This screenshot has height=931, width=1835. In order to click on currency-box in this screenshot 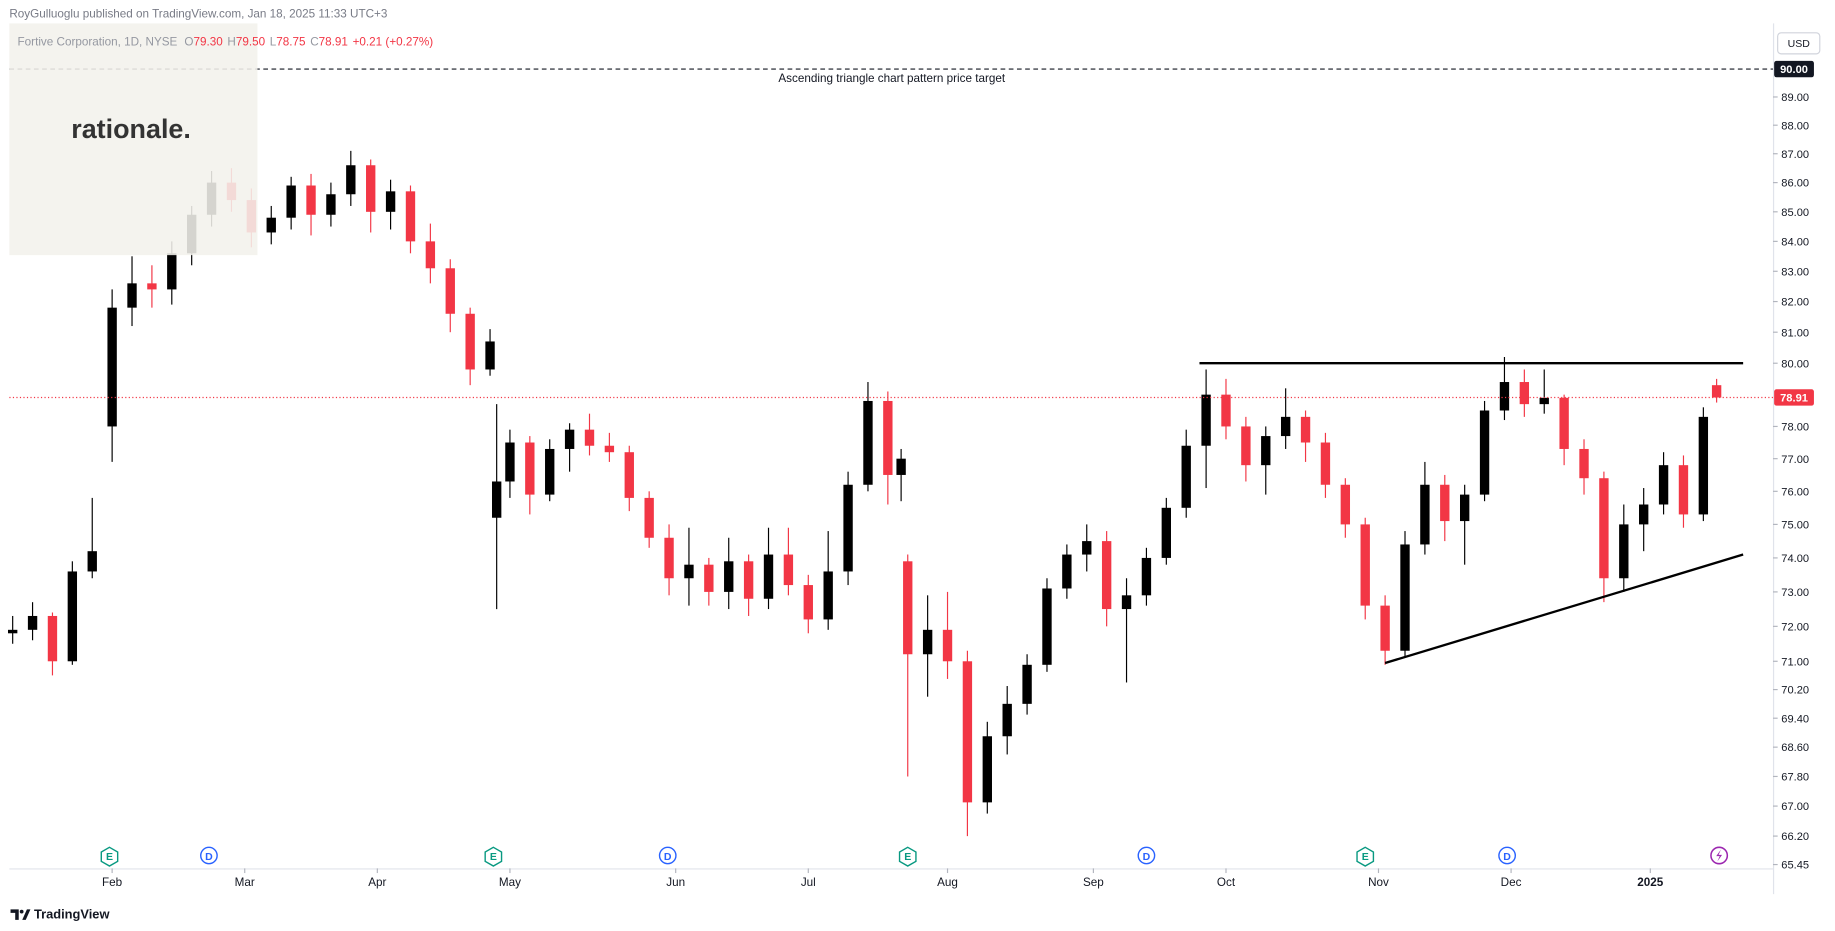, I will do `click(1799, 43)`.